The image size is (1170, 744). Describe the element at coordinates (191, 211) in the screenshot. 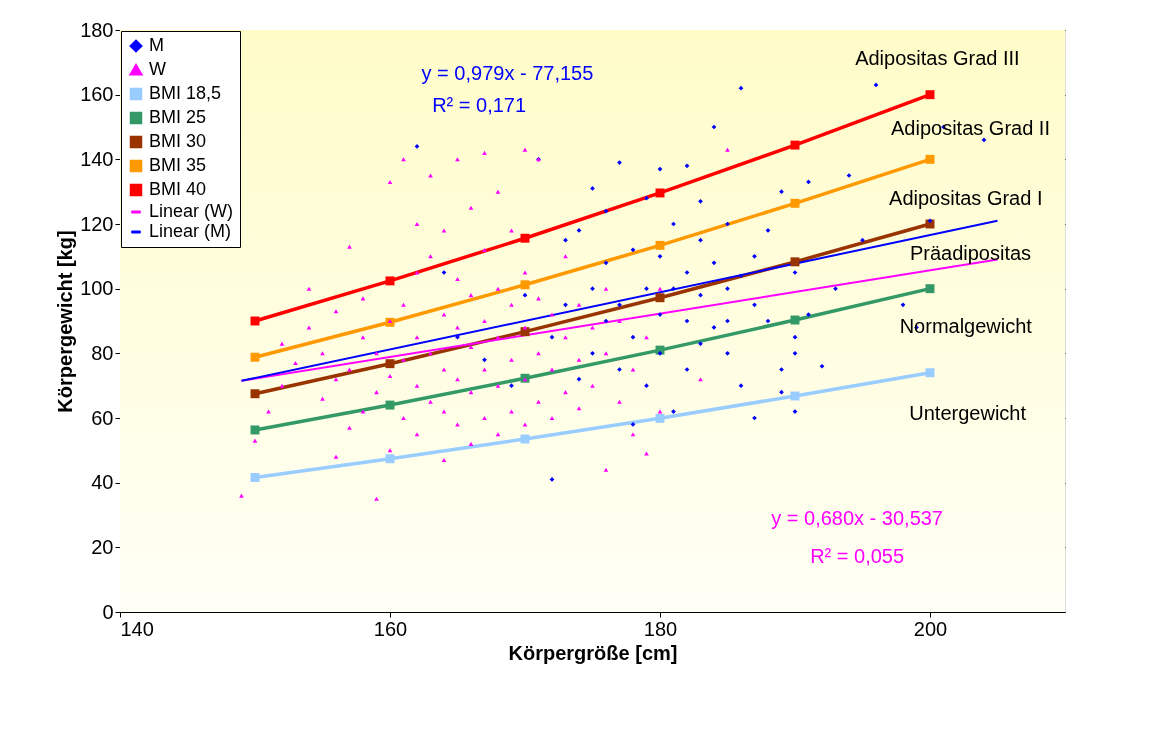

I see `legend-label: Linear (W)` at that location.